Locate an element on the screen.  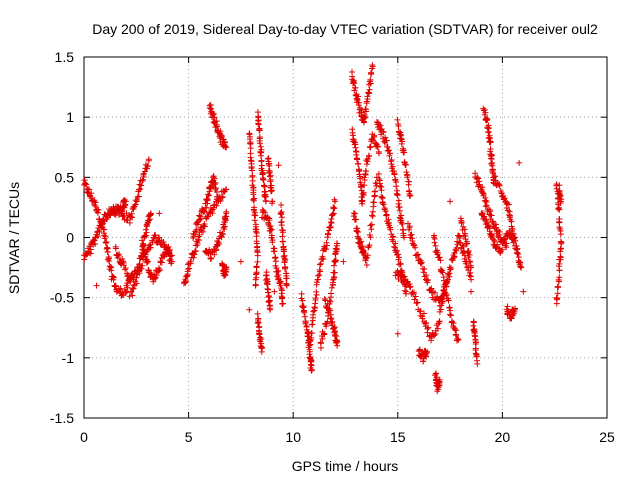
x-tick-label: 0 is located at coordinates (84, 437).